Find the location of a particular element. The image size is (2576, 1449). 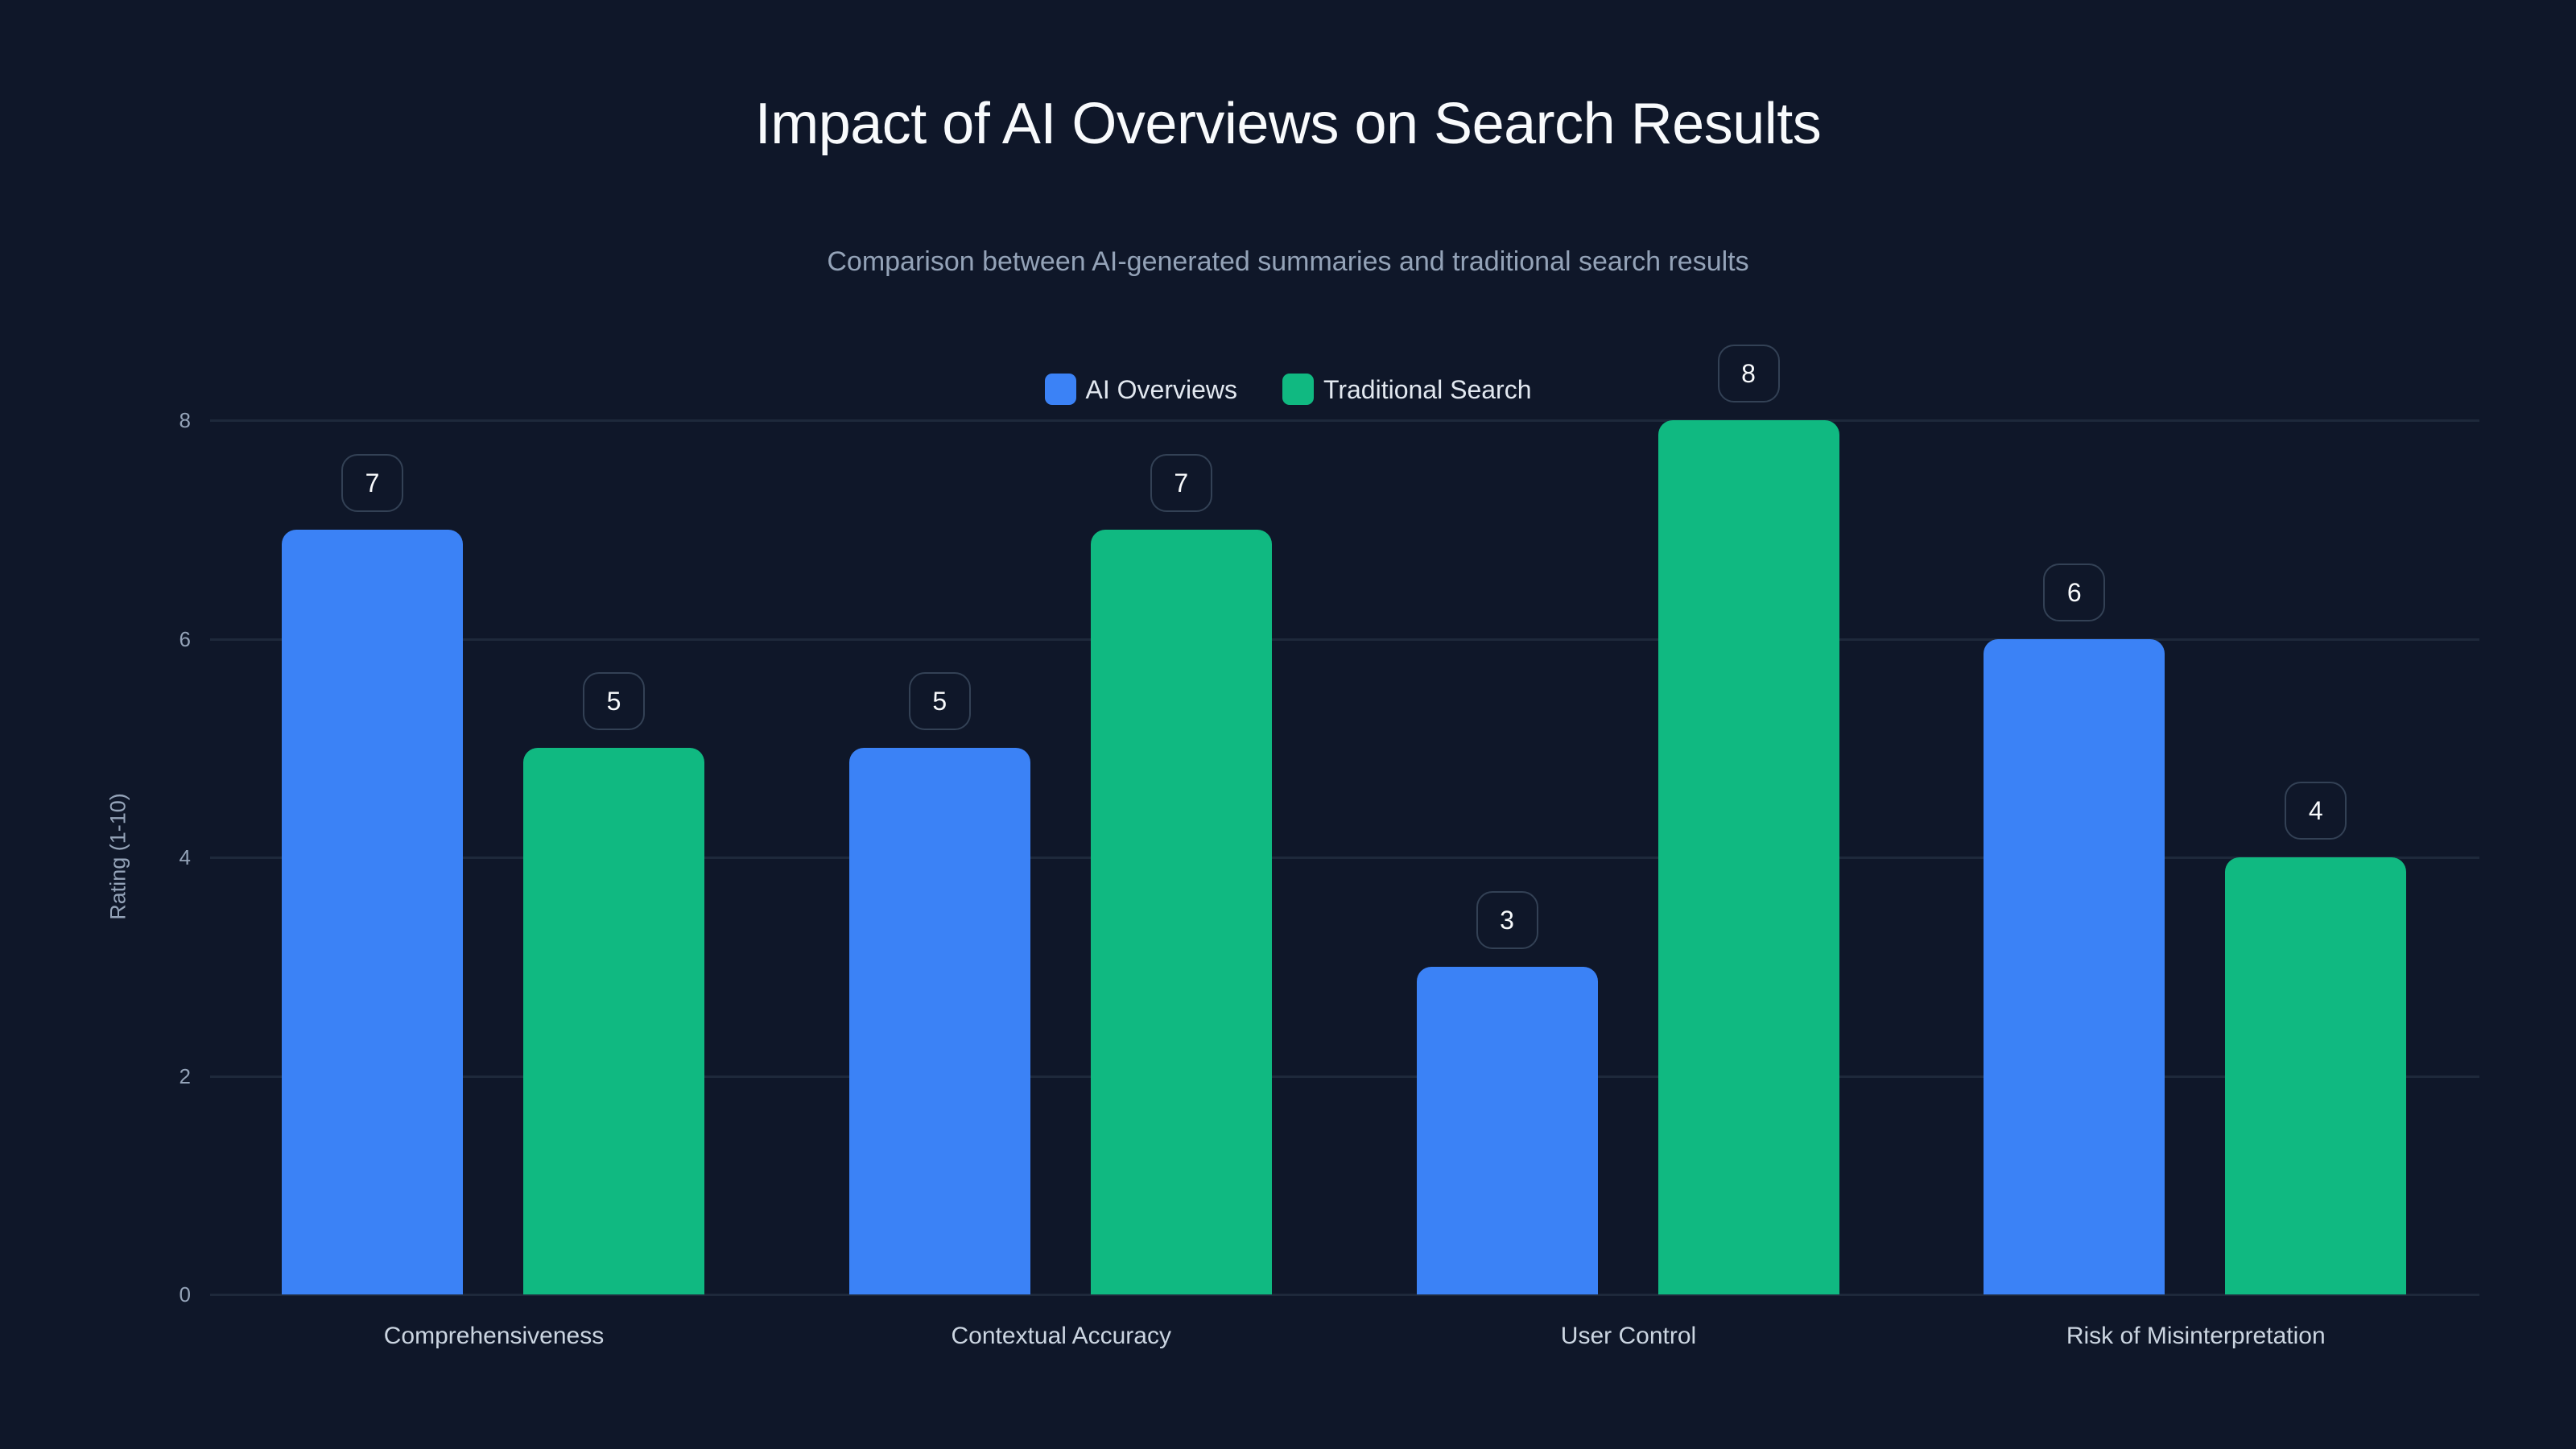

data-label: 6 is located at coordinates (2074, 592).